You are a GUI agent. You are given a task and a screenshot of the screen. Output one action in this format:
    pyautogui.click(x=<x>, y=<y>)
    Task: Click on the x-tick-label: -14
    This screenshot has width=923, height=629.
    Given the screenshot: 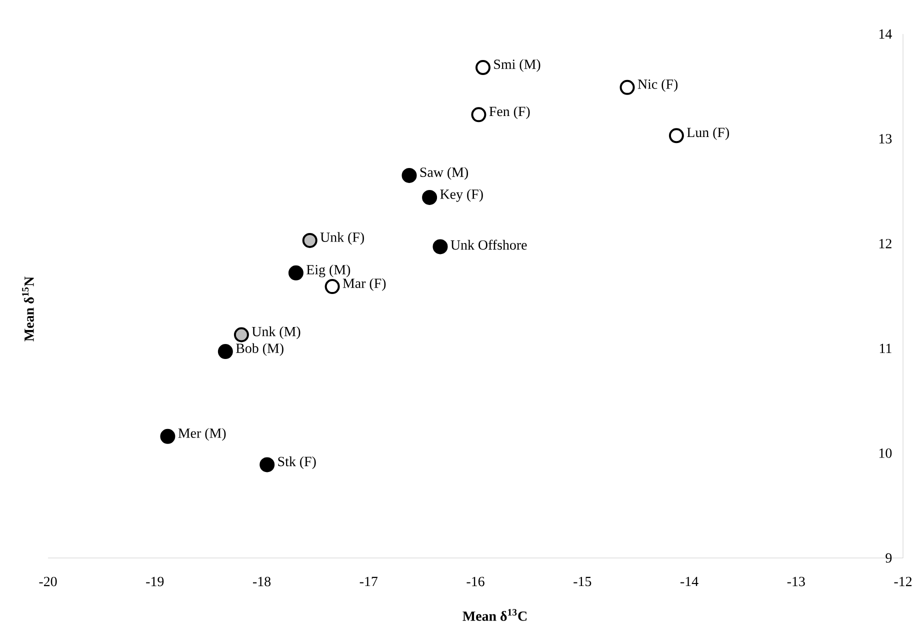 What is the action you would take?
    pyautogui.click(x=689, y=581)
    